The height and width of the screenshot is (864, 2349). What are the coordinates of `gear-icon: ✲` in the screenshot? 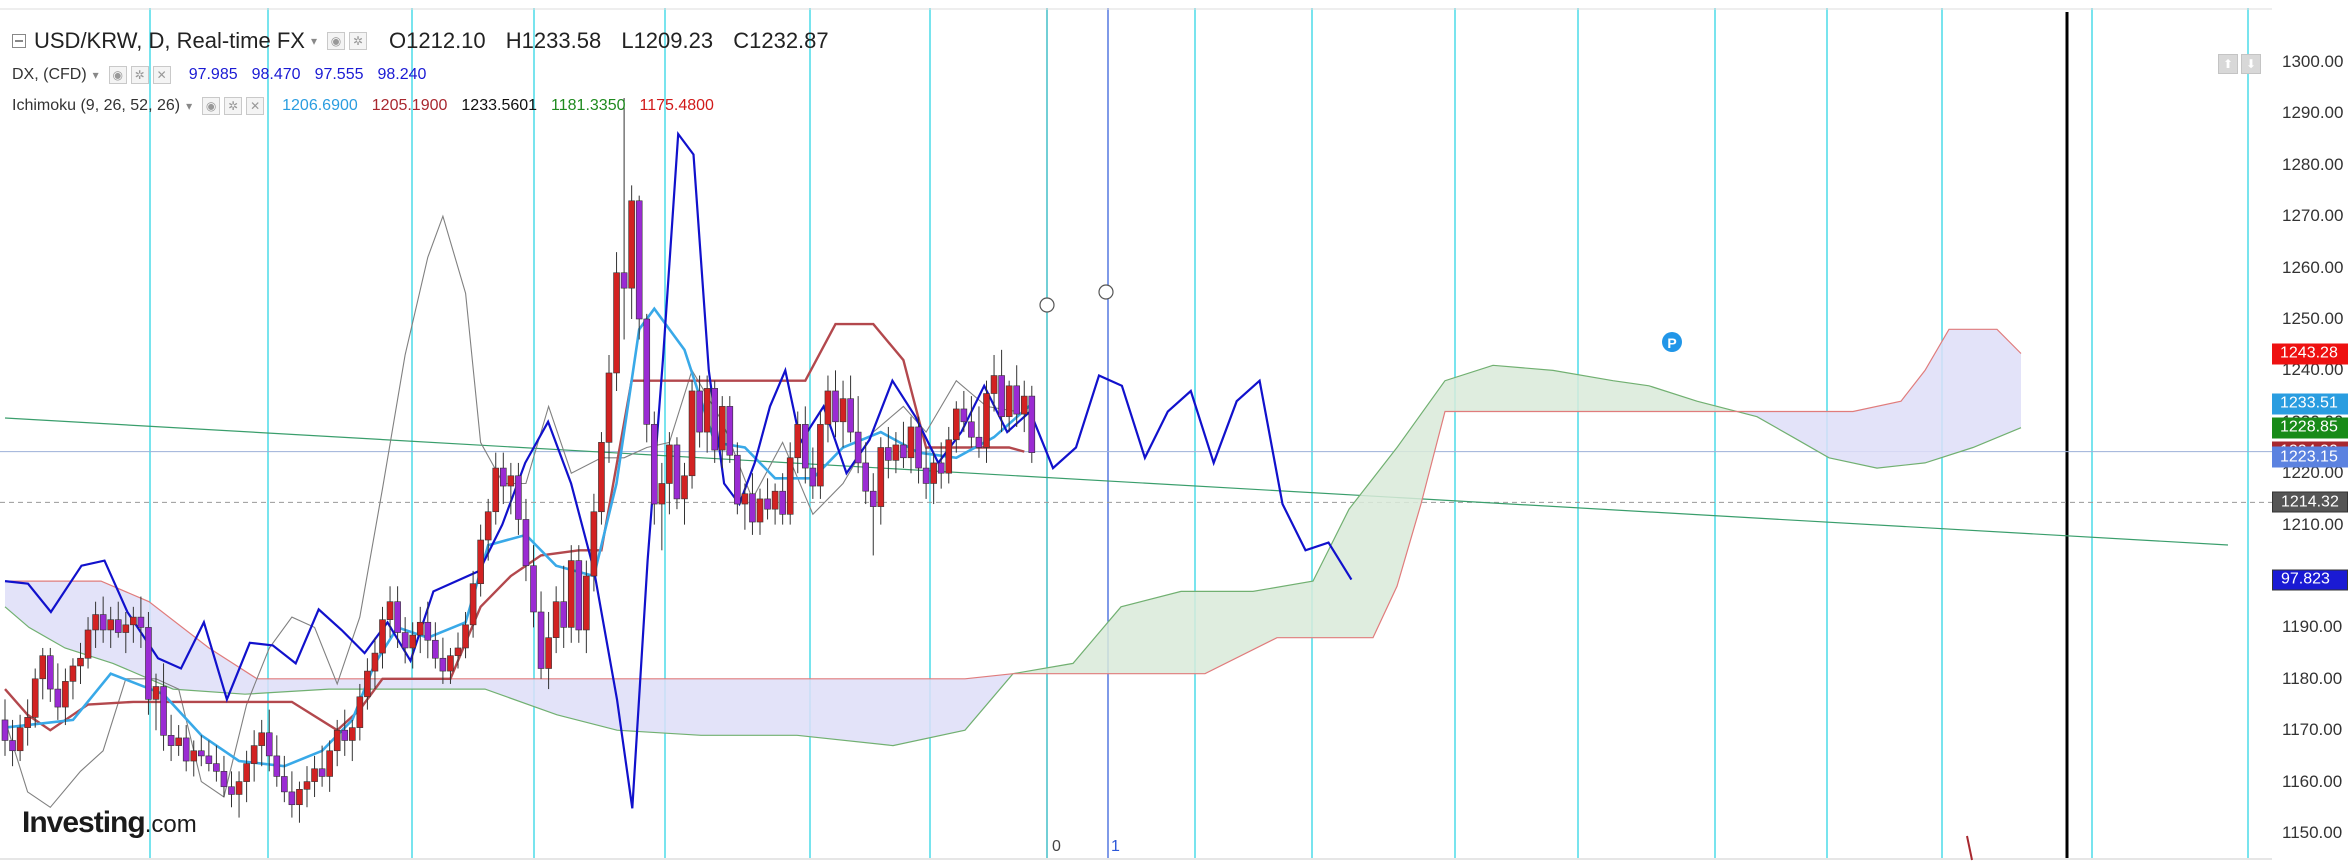 It's located at (358, 41).